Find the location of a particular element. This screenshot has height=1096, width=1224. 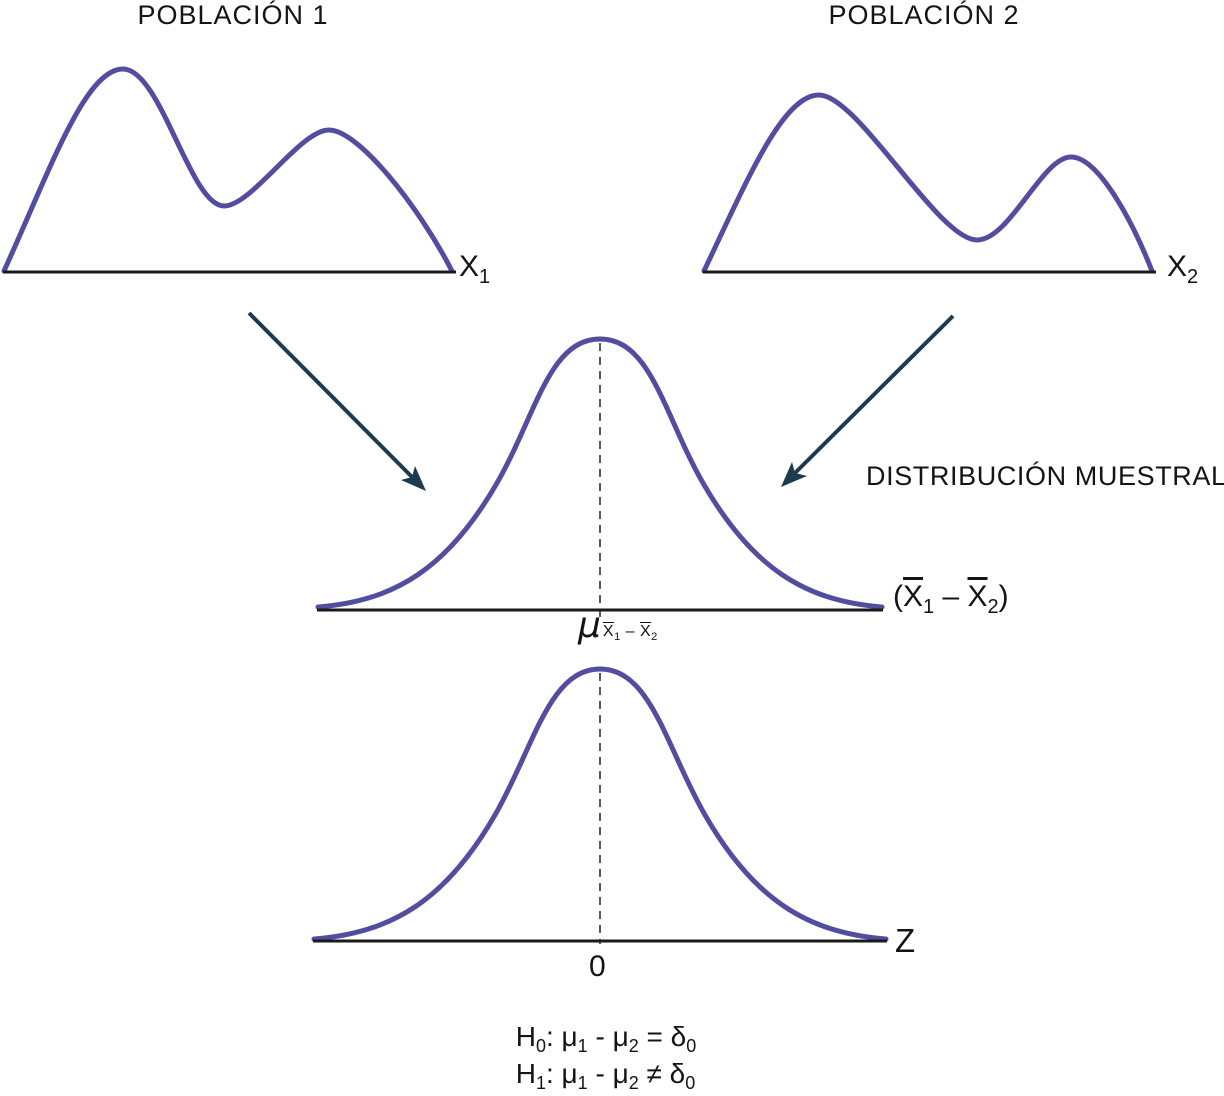

sampling-axis-label: (X1 – X2) is located at coordinates (951, 599).